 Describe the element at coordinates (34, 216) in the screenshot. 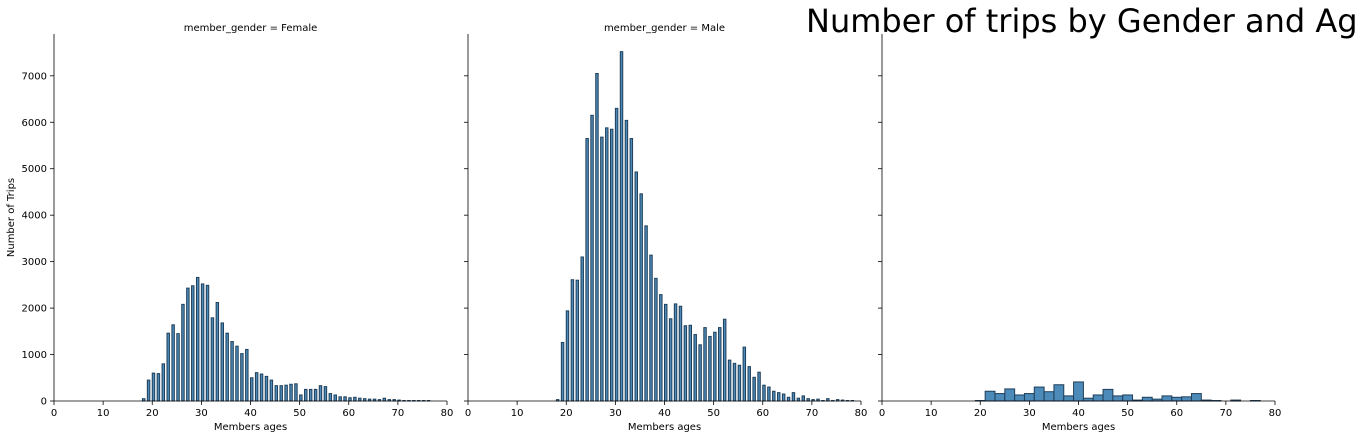

I see `panel-1-y-tick-label: 4000` at that location.